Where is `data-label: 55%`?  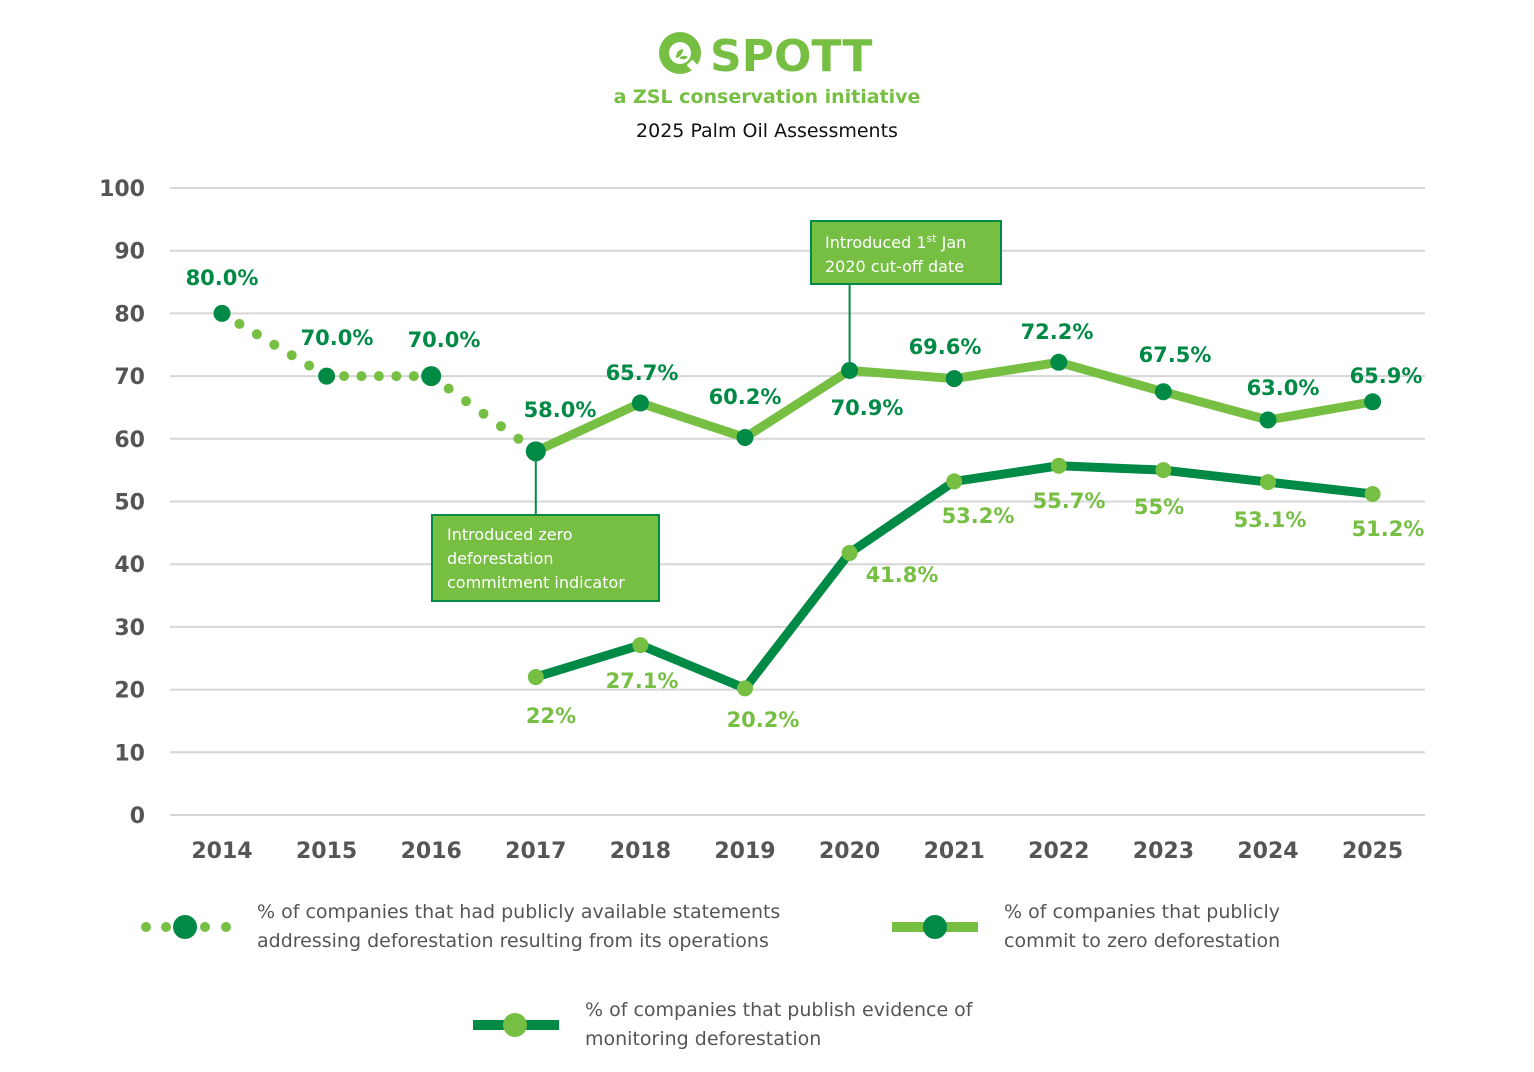 data-label: 55% is located at coordinates (1159, 507).